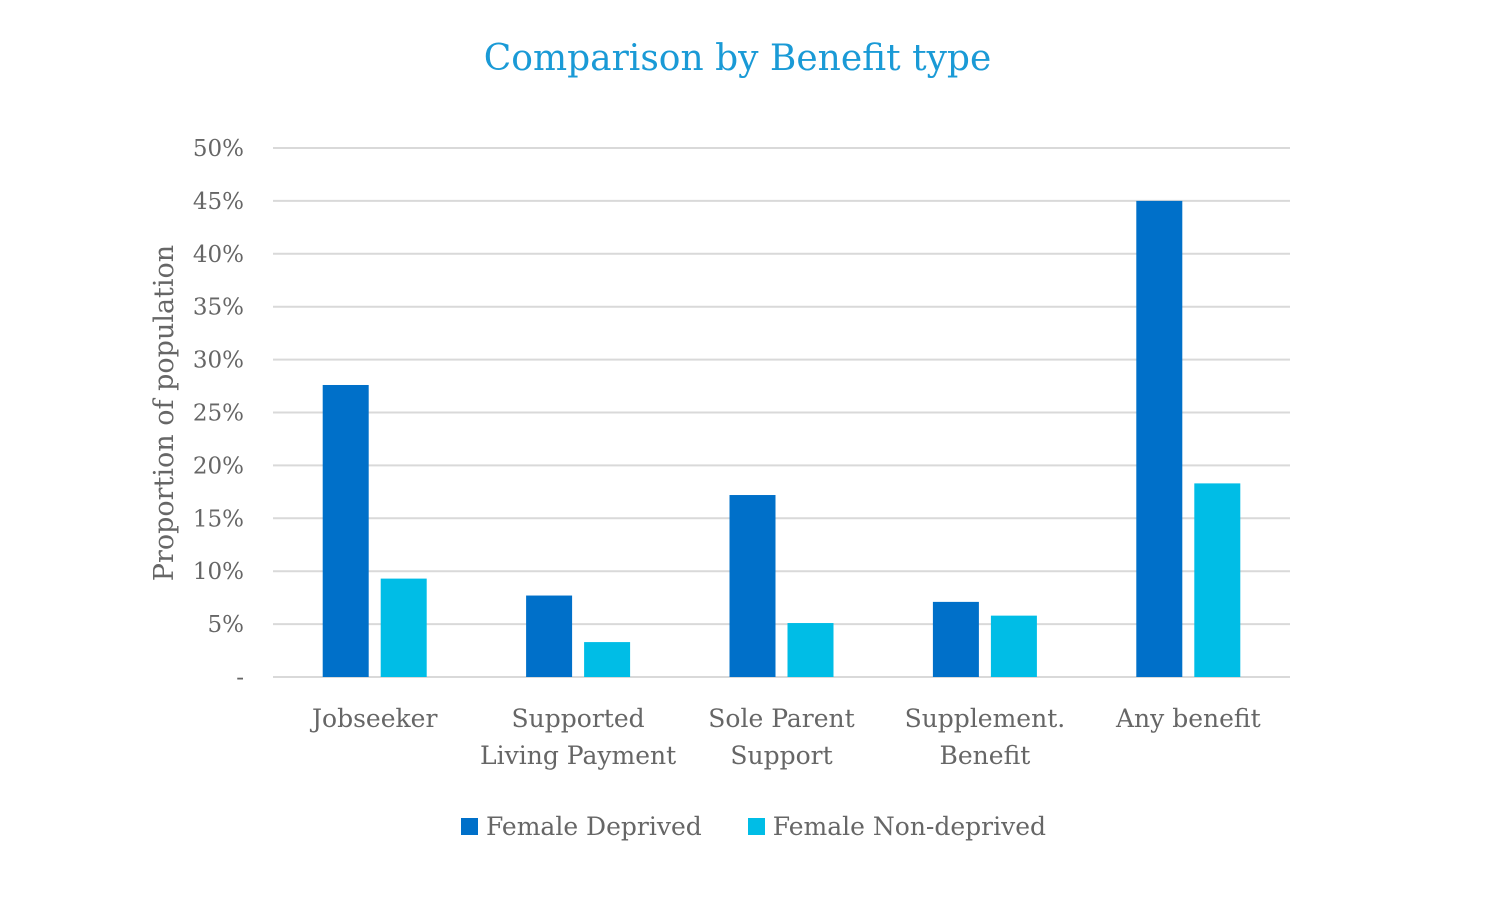  What do you see at coordinates (218, 572) in the screenshot?
I see `y-tick-label: 10%` at bounding box center [218, 572].